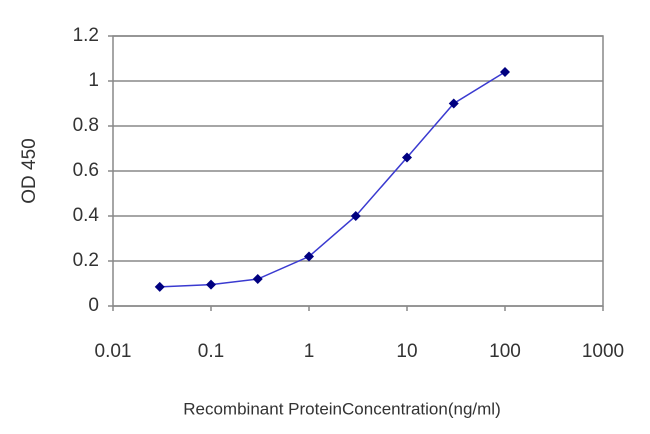  I want to click on y-tick-label: 0.8, so click(86, 125).